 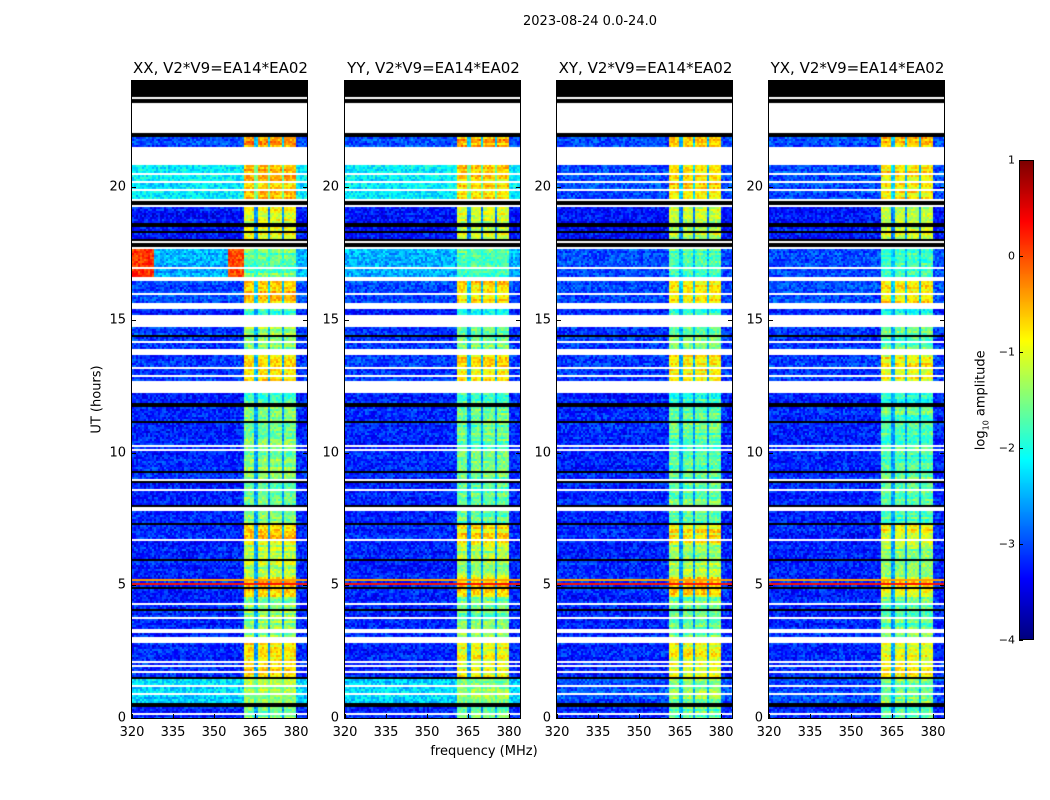 What do you see at coordinates (981, 385) in the screenshot?
I see `colorbar-label-rest: amplitude` at bounding box center [981, 385].